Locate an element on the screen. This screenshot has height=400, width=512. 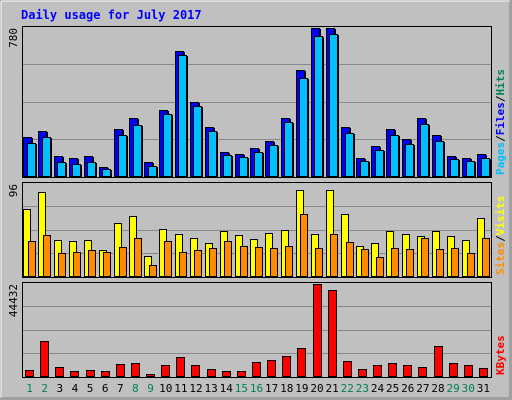
x-tick-label-day-4: 4 is located at coordinates (75, 388).